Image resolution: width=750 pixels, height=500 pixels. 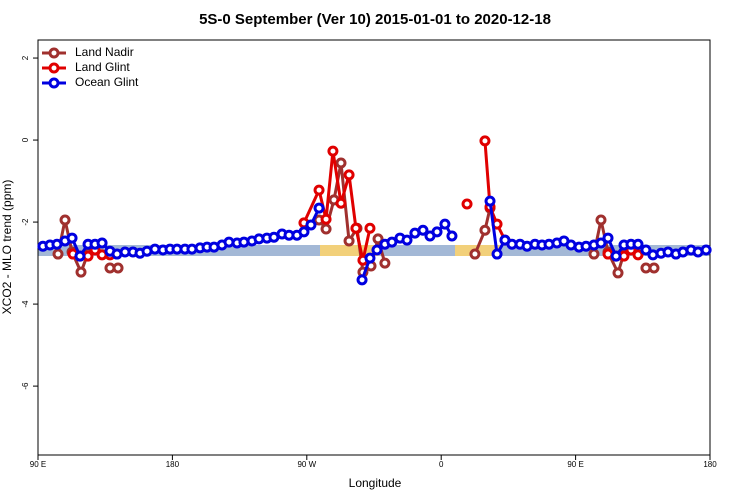 What do you see at coordinates (7, 247) in the screenshot?
I see `y-axis-title: XCO2 - MLO trend (ppm)` at bounding box center [7, 247].